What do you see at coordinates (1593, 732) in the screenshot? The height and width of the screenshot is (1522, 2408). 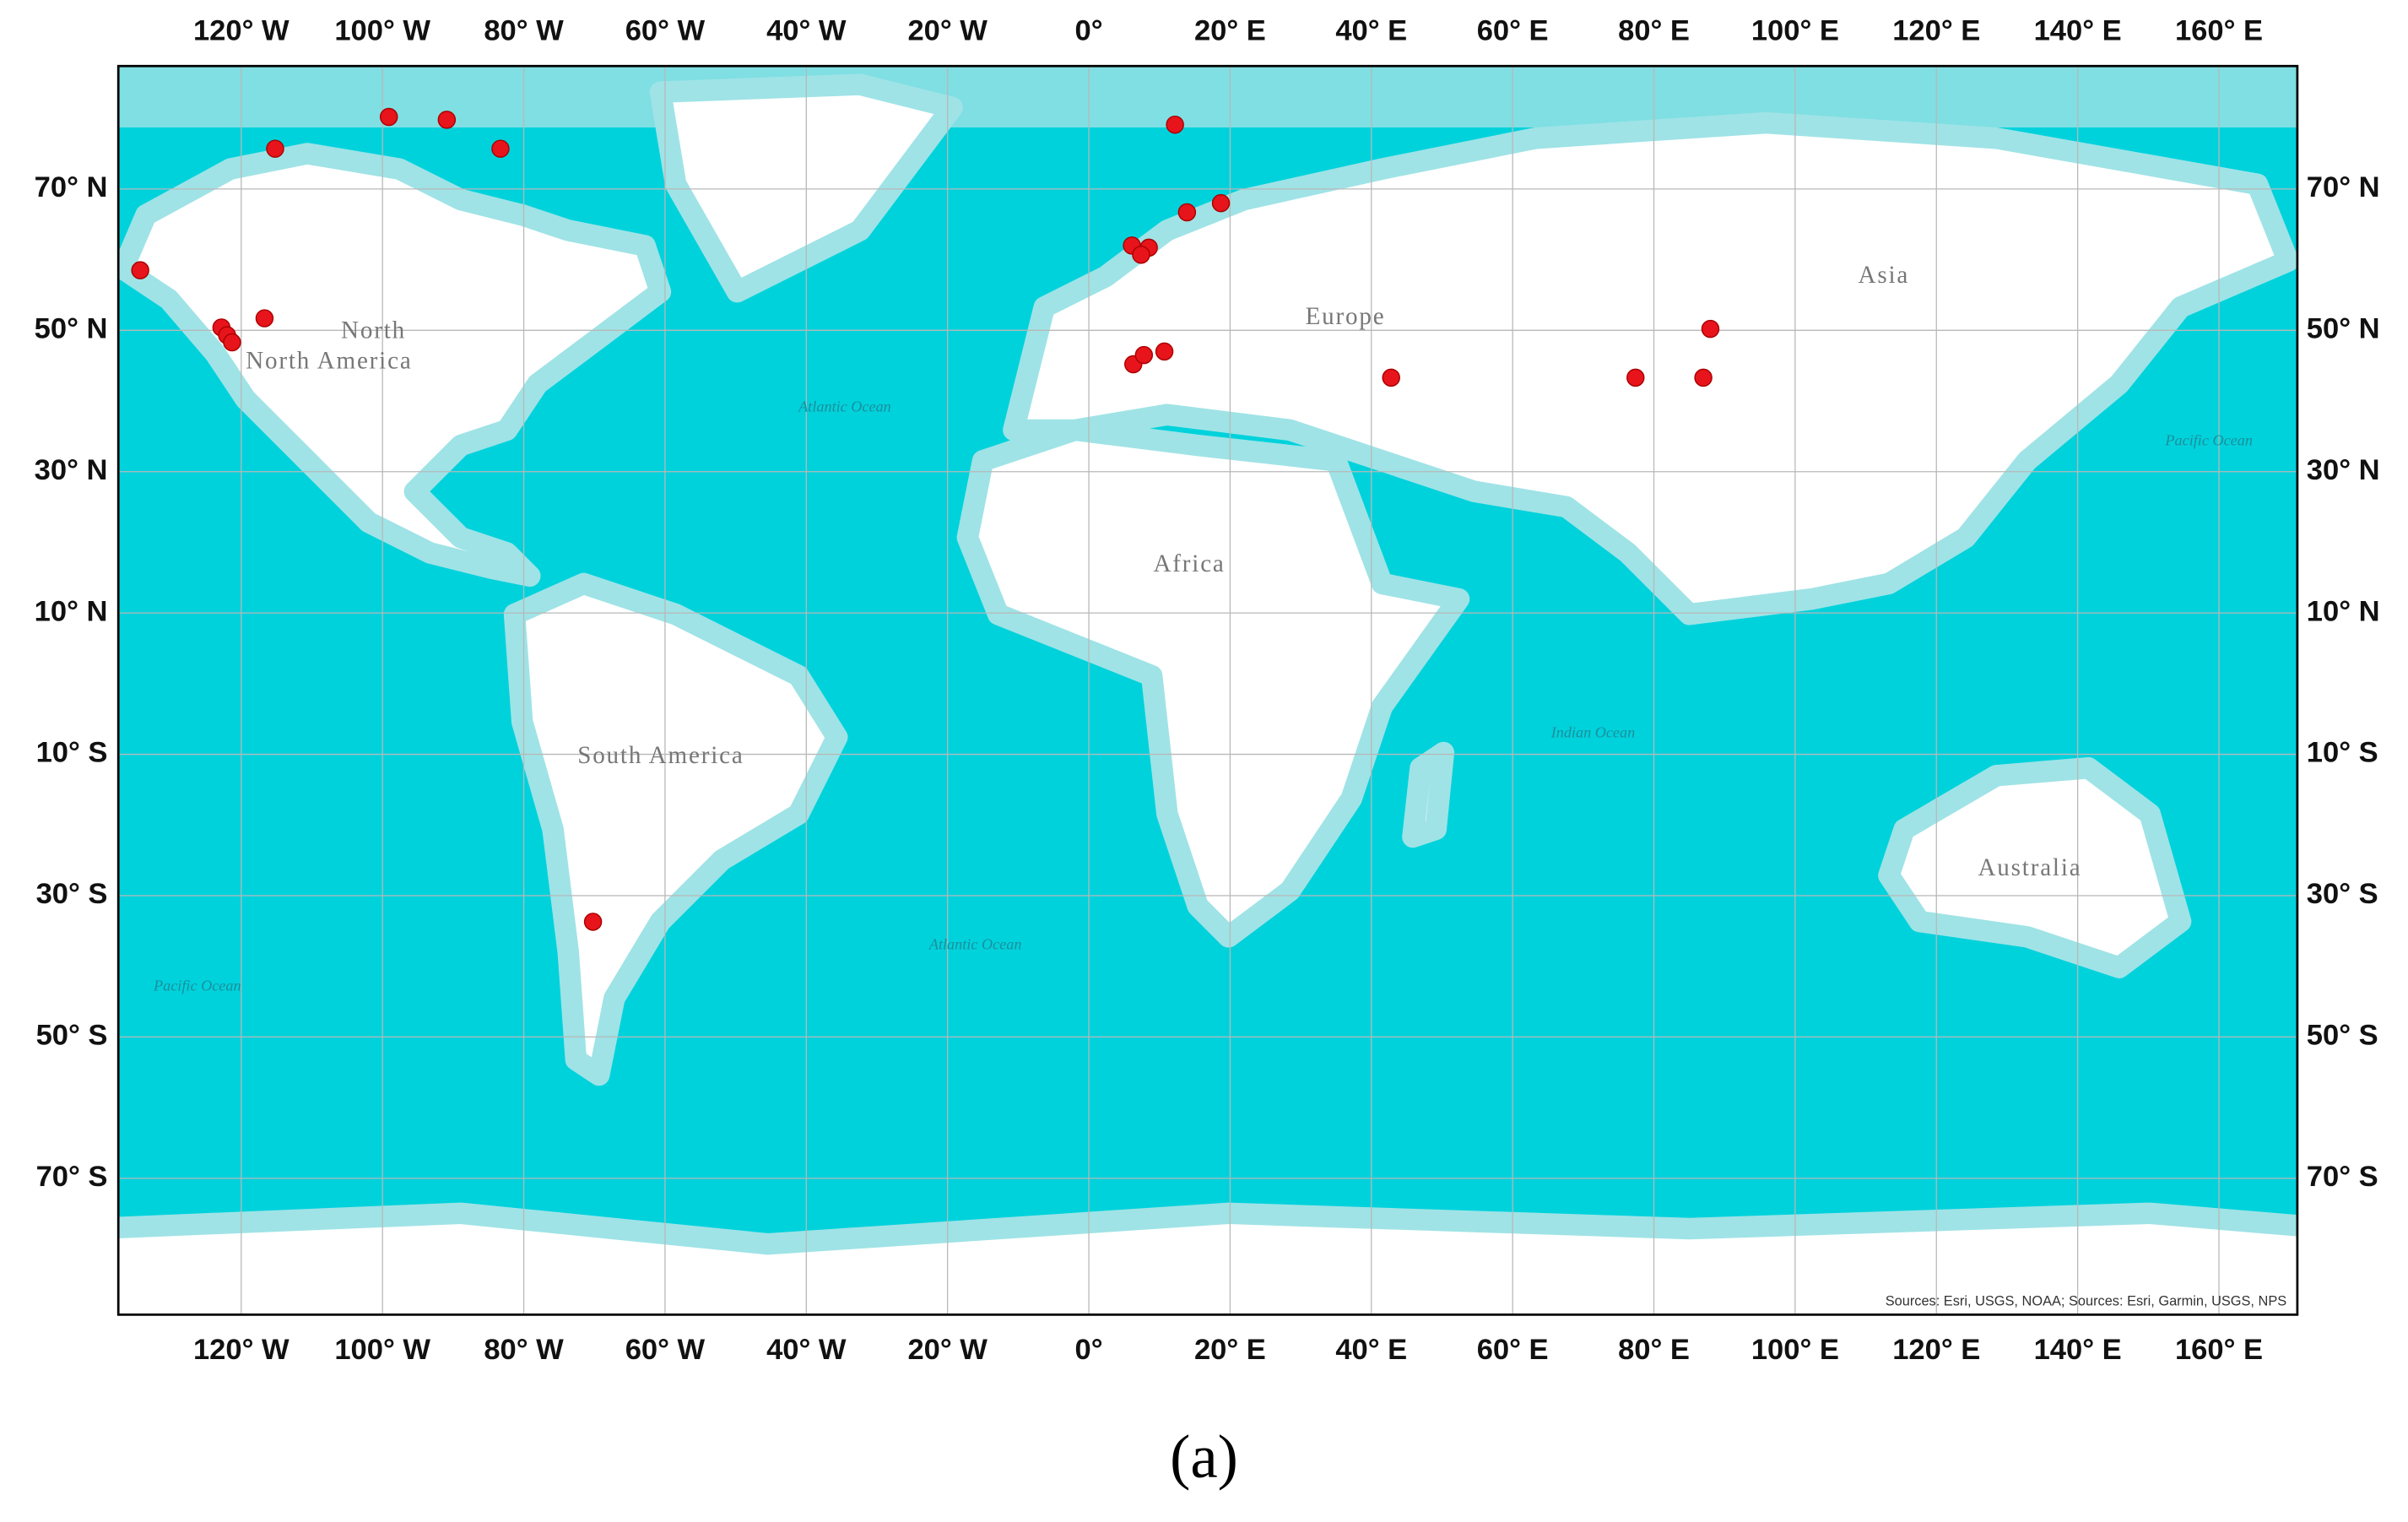 I see `ocean-label: Indian Ocean` at bounding box center [1593, 732].